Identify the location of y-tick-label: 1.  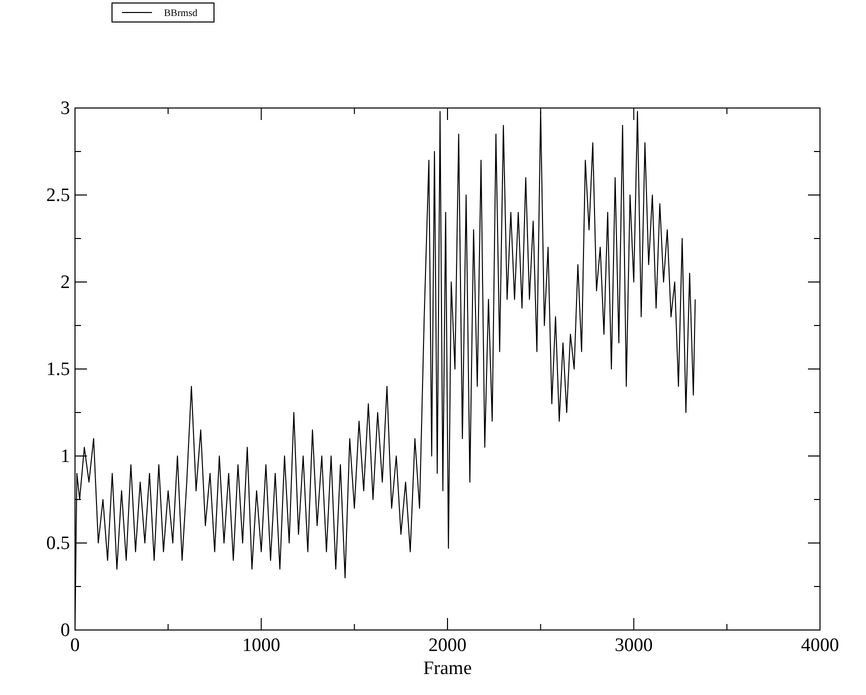
(65, 456).